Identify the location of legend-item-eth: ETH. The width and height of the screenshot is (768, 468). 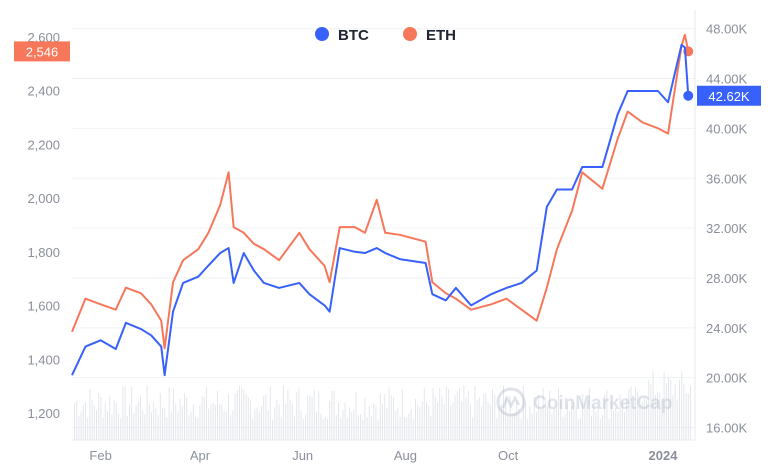
(429, 35).